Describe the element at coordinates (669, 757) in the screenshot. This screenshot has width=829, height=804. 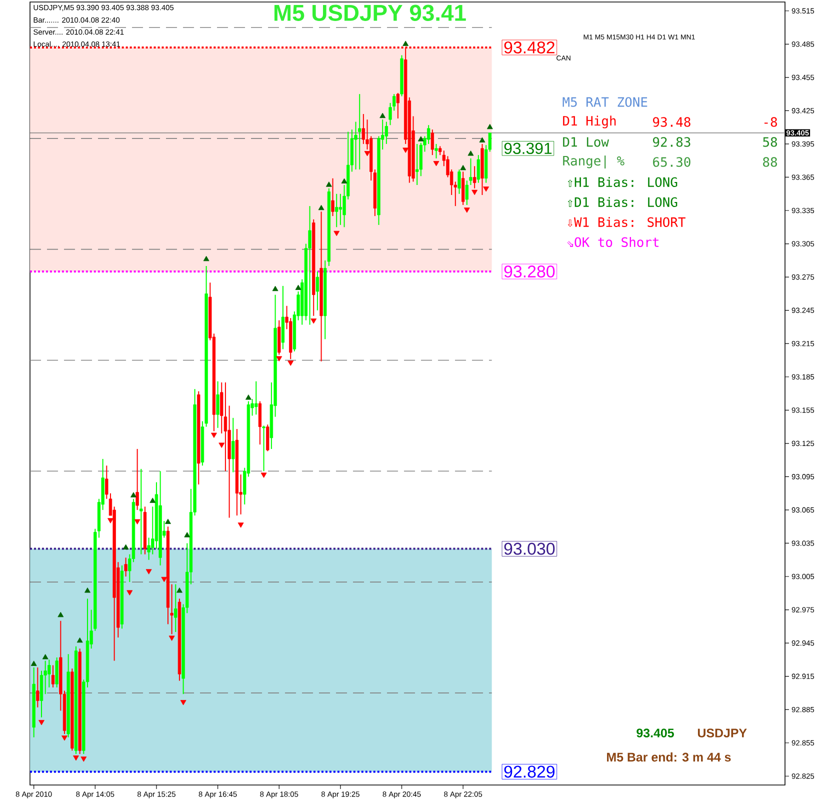
I see `annotation: M5 Bar end: 3 m 44 s` at that location.